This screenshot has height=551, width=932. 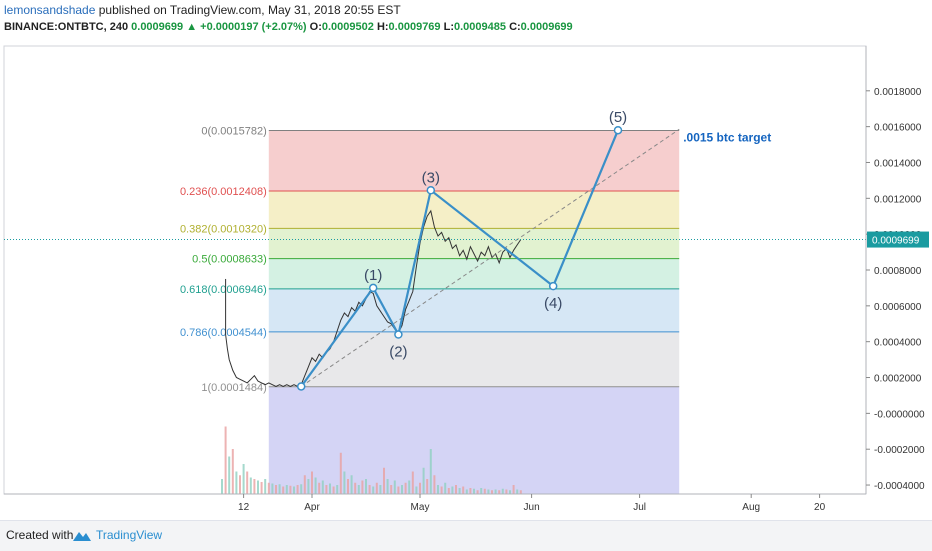 What do you see at coordinates (546, 27) in the screenshot?
I see `close-value: 0.0009699` at bounding box center [546, 27].